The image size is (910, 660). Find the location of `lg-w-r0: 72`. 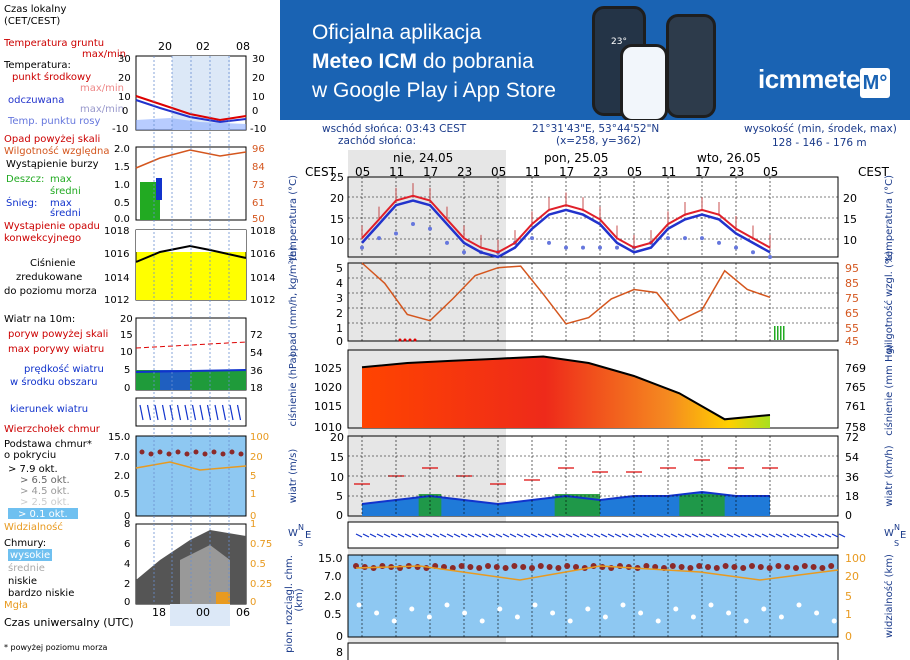

lg-w-r0: 72 is located at coordinates (256, 335).